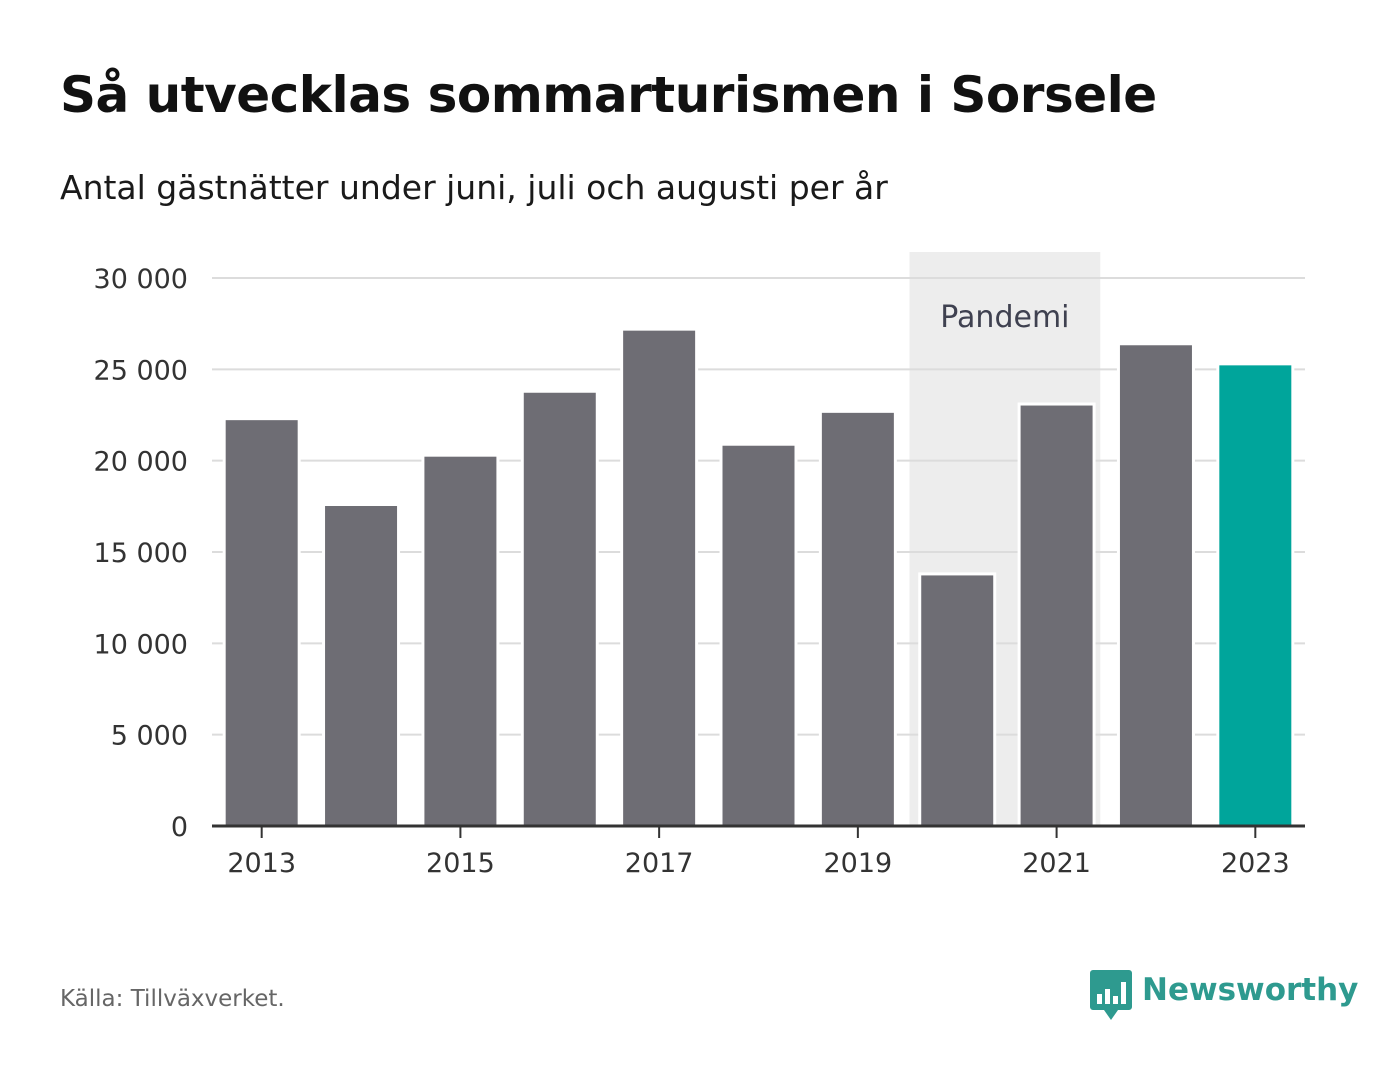  What do you see at coordinates (141, 279) in the screenshot?
I see `y-tick-label: 30 000` at bounding box center [141, 279].